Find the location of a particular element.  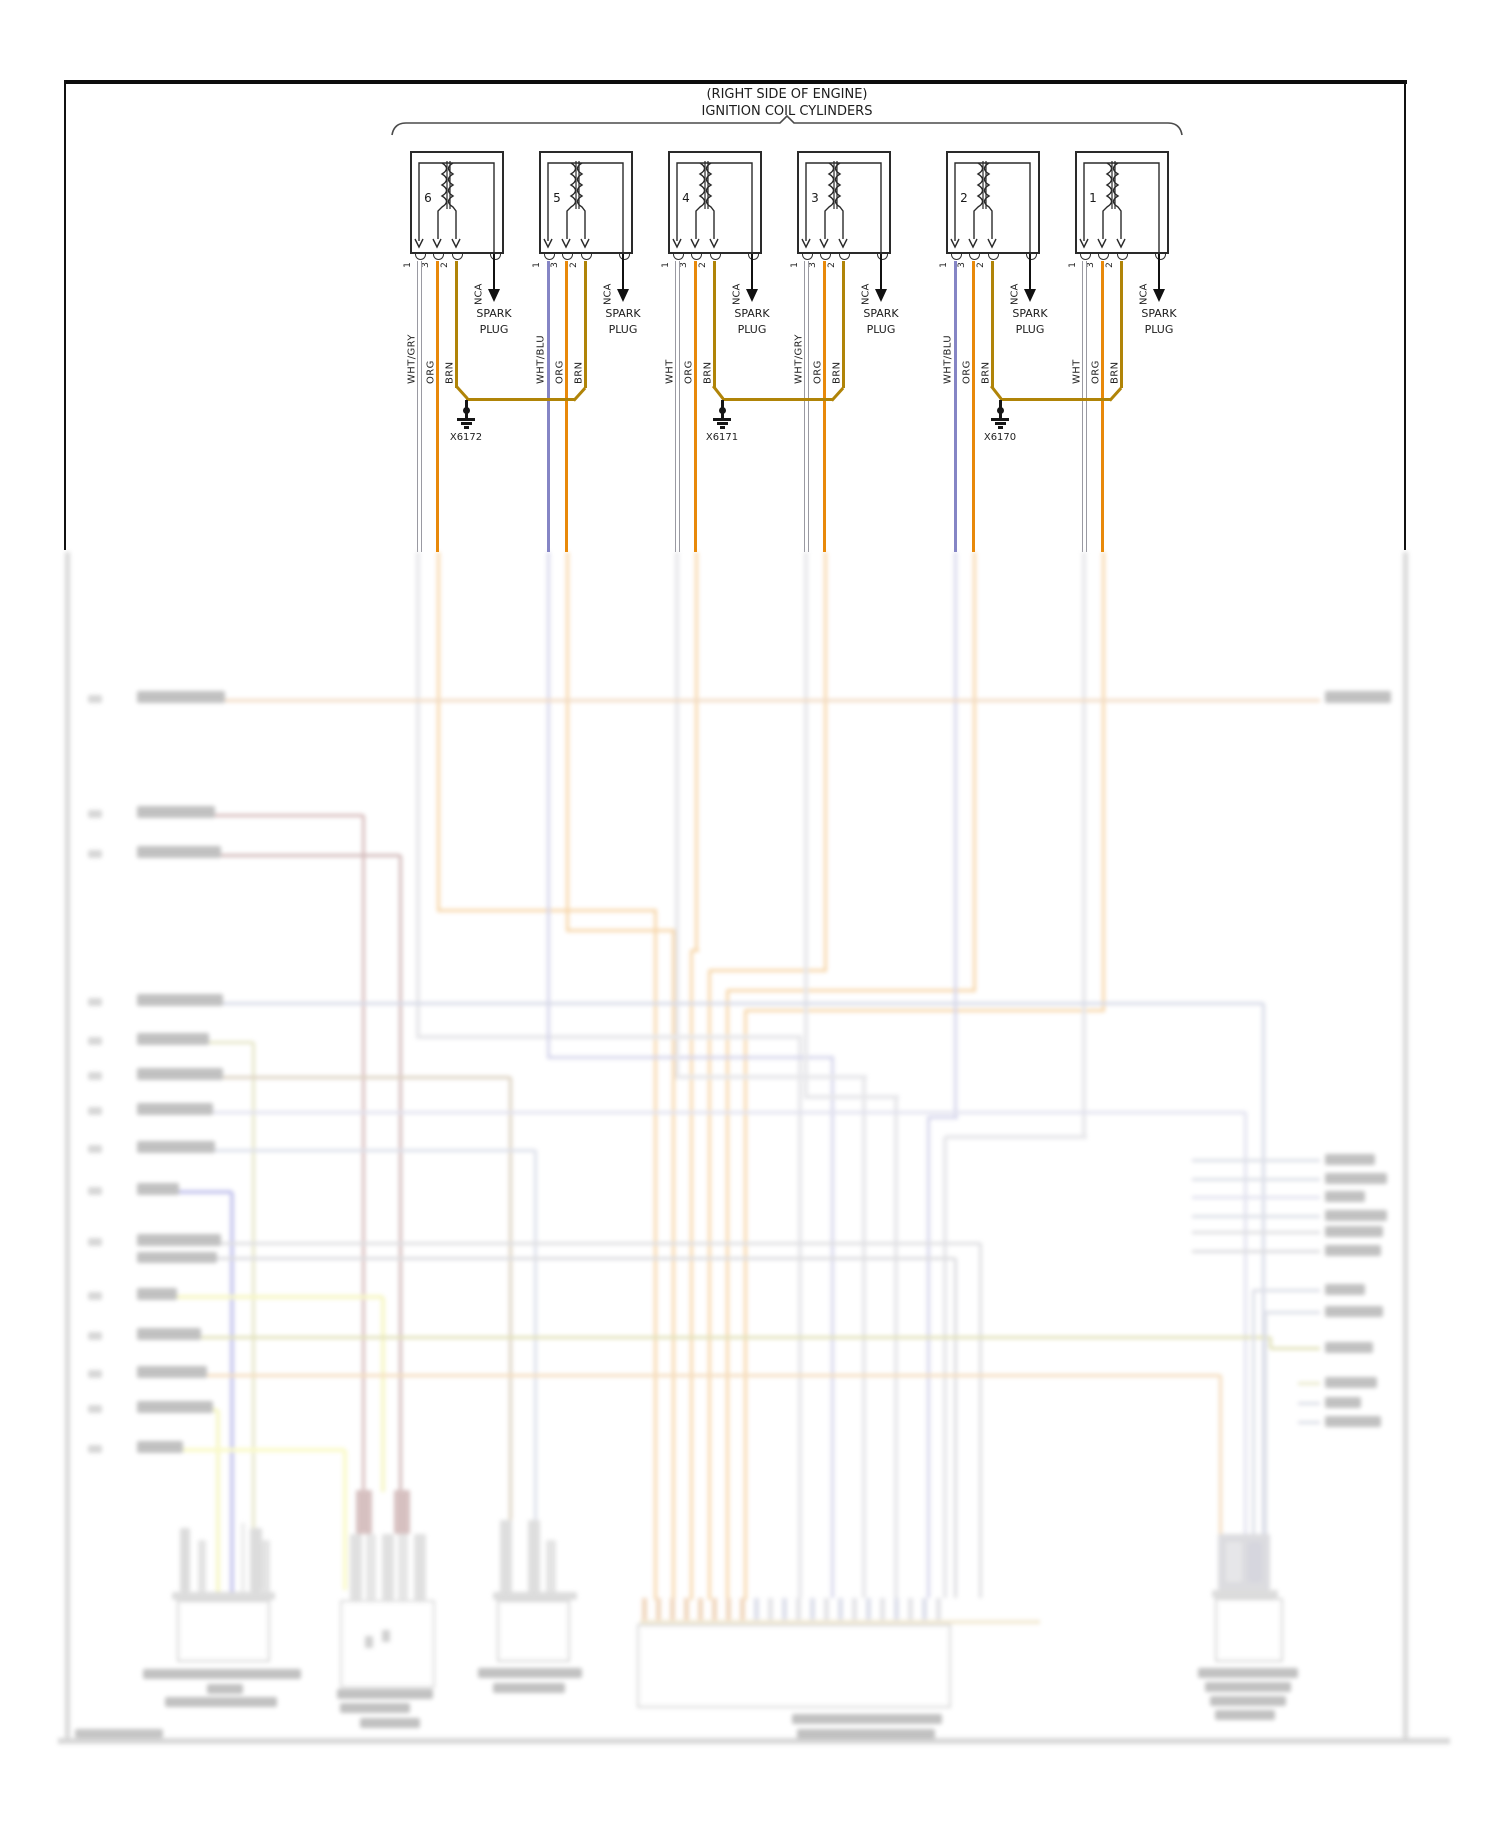

spark-plug-label: SPARK PLUG is located at coordinates (752, 321).